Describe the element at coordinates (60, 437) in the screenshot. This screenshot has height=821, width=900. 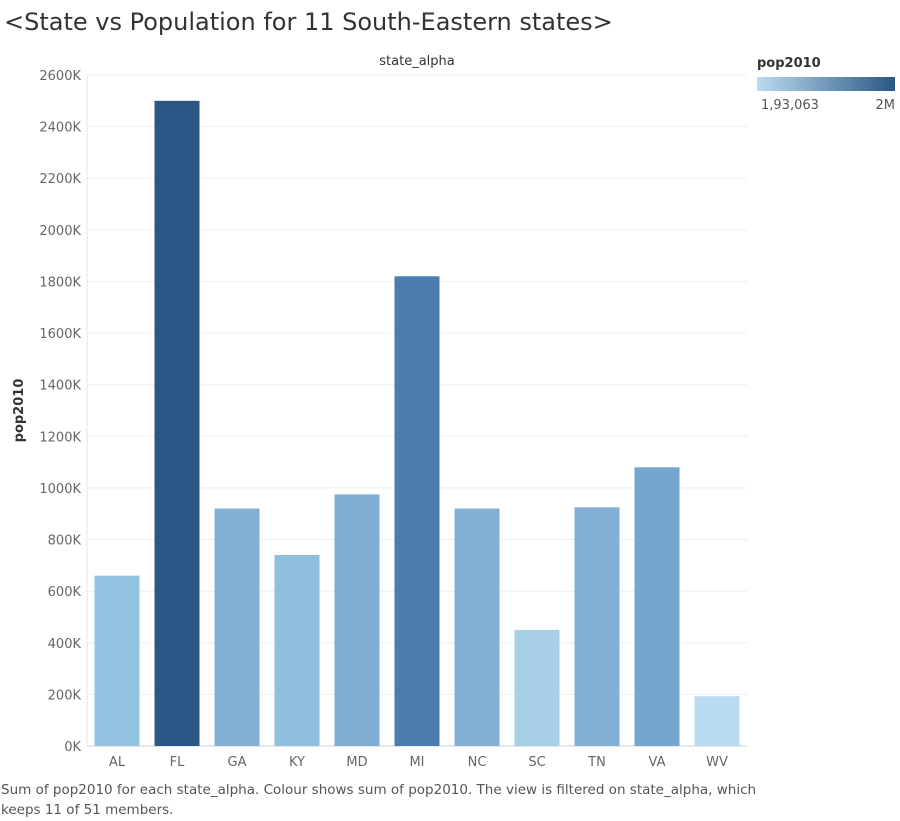
I see `y-tick-label: 1200K` at that location.